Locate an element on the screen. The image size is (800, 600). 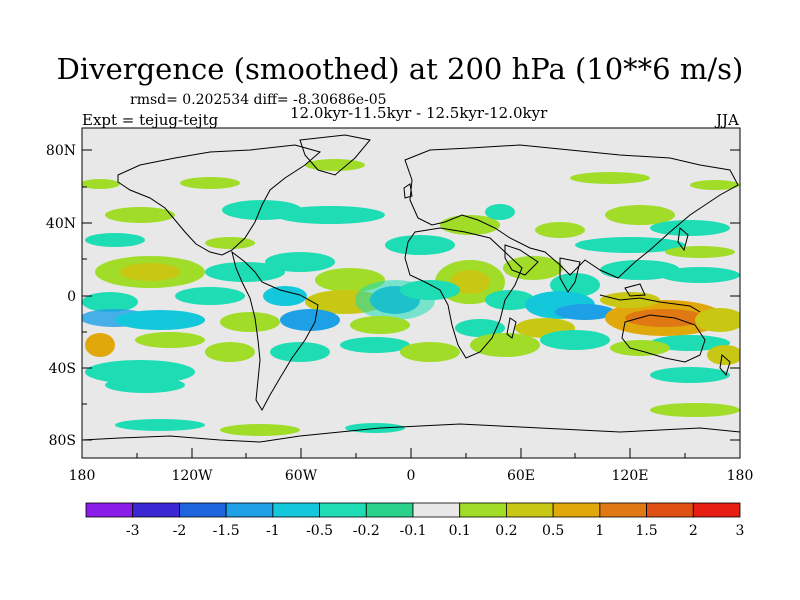
lon-ticks is located at coordinates (411, 453).